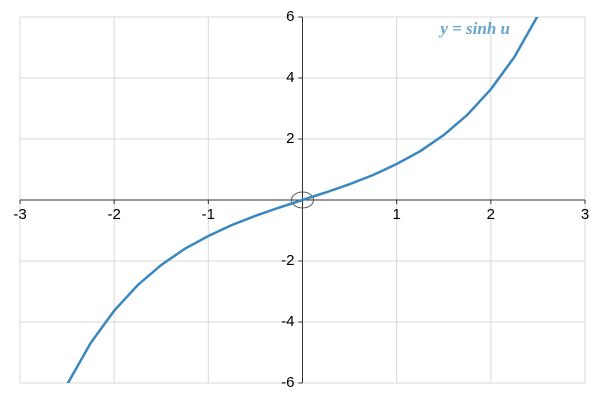 The width and height of the screenshot is (600, 400). Describe the element at coordinates (287, 382) in the screenshot. I see `y-tick-label: -6` at that location.